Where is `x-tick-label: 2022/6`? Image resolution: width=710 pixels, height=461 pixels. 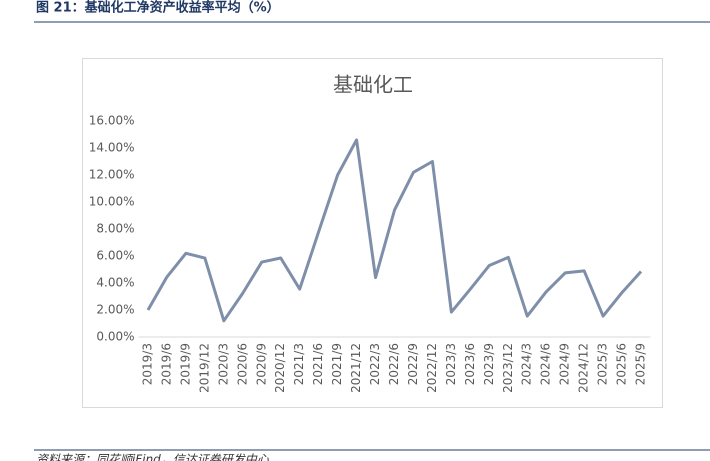
x-tick-label: 2022/6 is located at coordinates (394, 364).